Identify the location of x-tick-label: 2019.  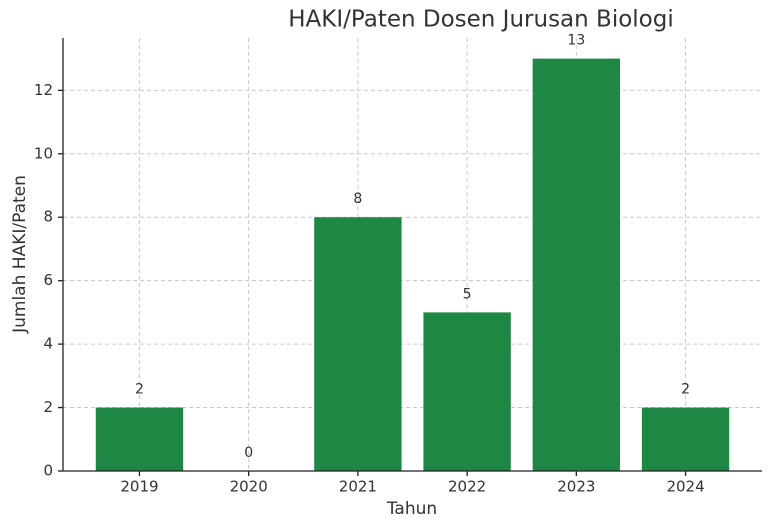
(139, 487).